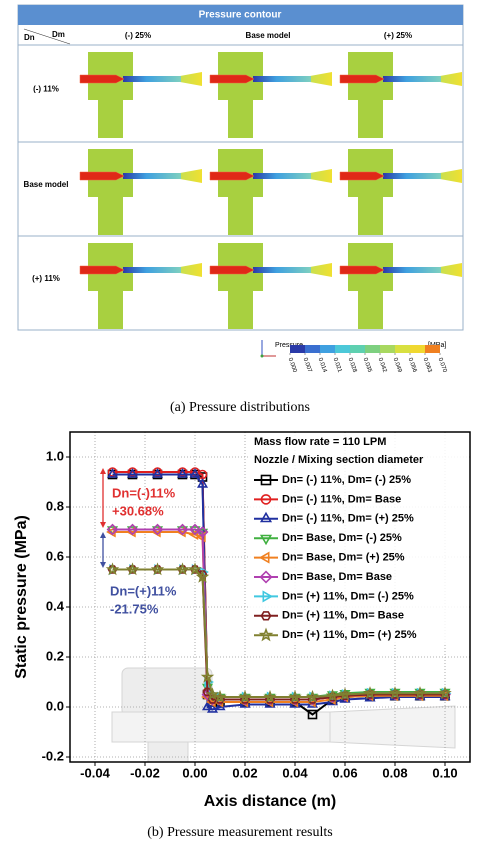 This screenshot has width=481, height=851. What do you see at coordinates (289, 345) in the screenshot?
I see `colorbar-title: Pressure` at bounding box center [289, 345].